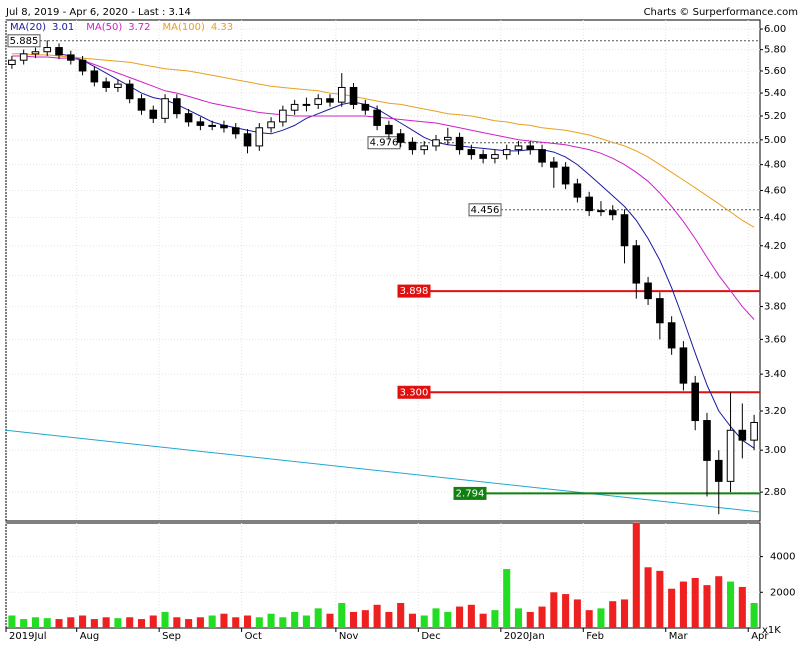  I want to click on chart-title: Jul 8, 2019 - Apr 6, 2020 - Last : 3.14, so click(98, 12).